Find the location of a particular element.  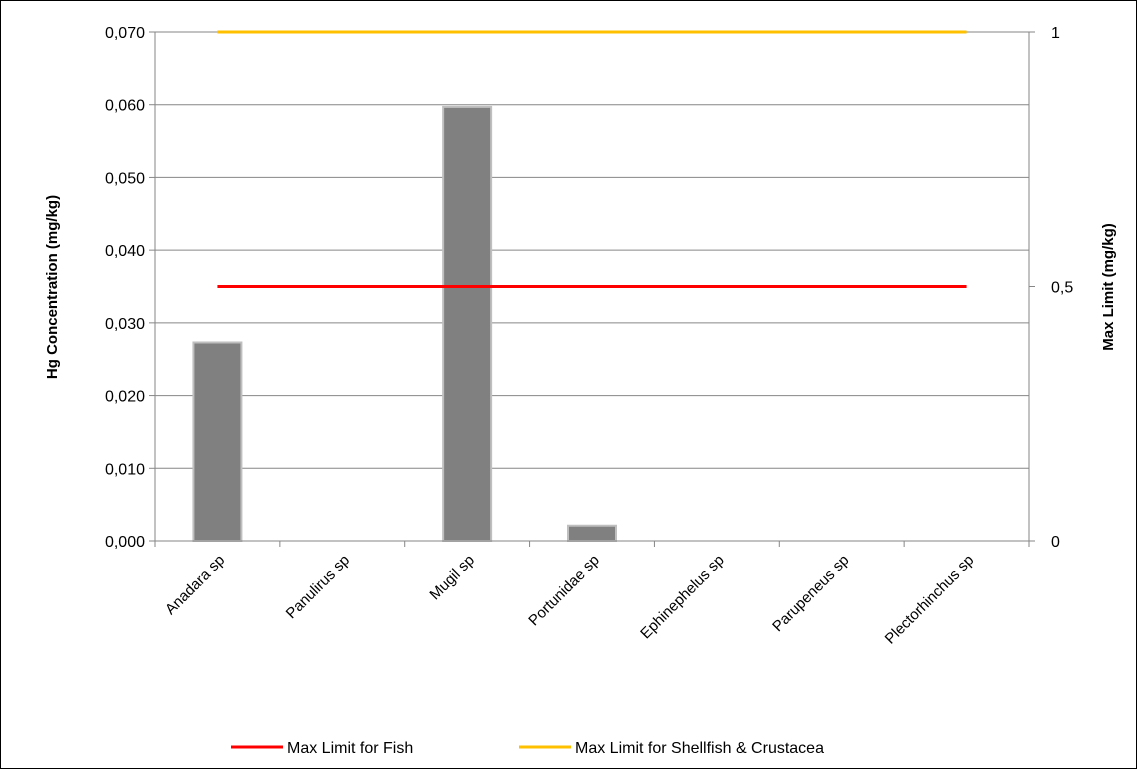

y-tick-label: 0,030 is located at coordinates (125, 324).